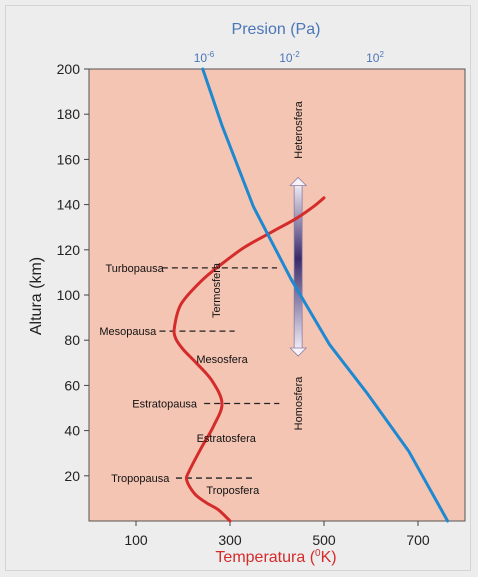 This screenshot has width=478, height=577. Describe the element at coordinates (69, 205) in the screenshot. I see `y-tick-label: 140` at that location.